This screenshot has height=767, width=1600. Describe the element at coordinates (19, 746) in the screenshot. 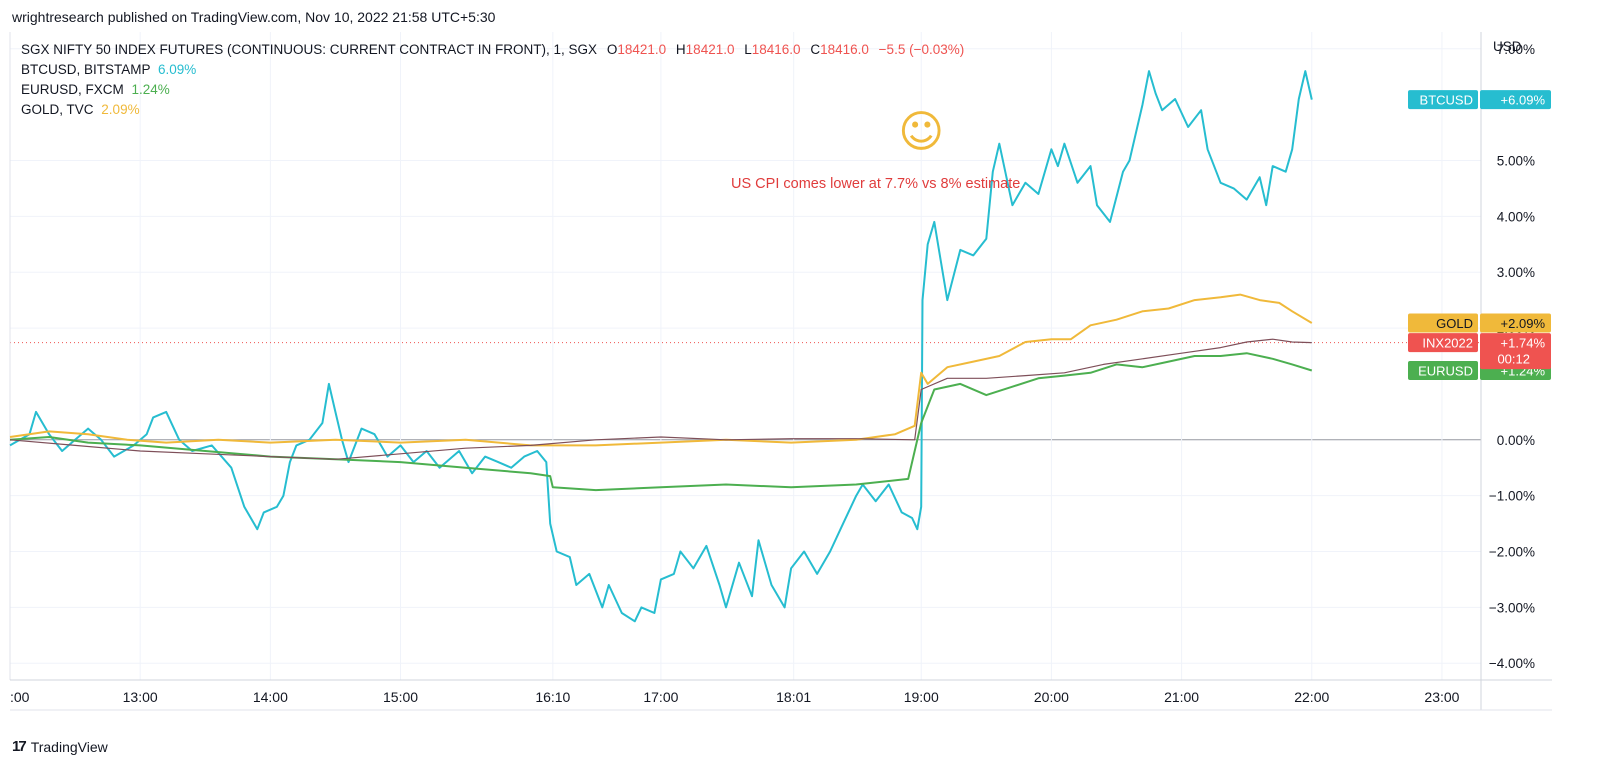

I see `tradingview-logo-icon: 17` at that location.